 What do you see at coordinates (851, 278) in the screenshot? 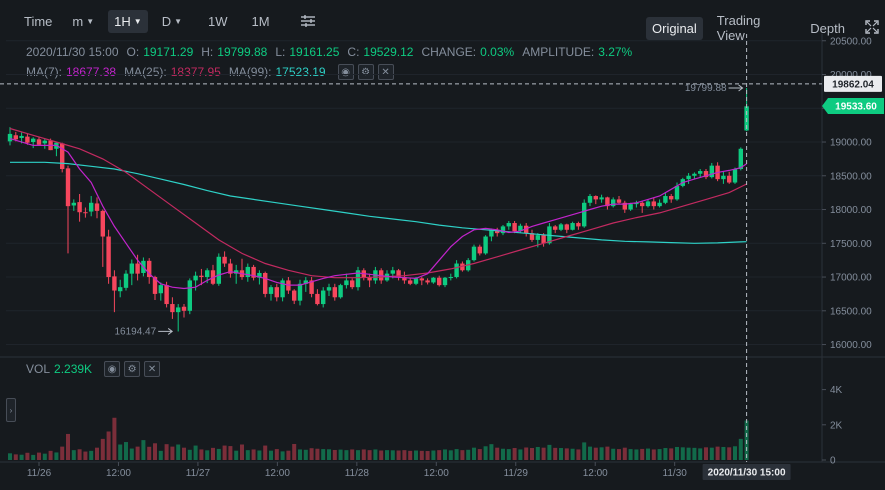
I see `price-tick-label: 17000.00` at bounding box center [851, 278].